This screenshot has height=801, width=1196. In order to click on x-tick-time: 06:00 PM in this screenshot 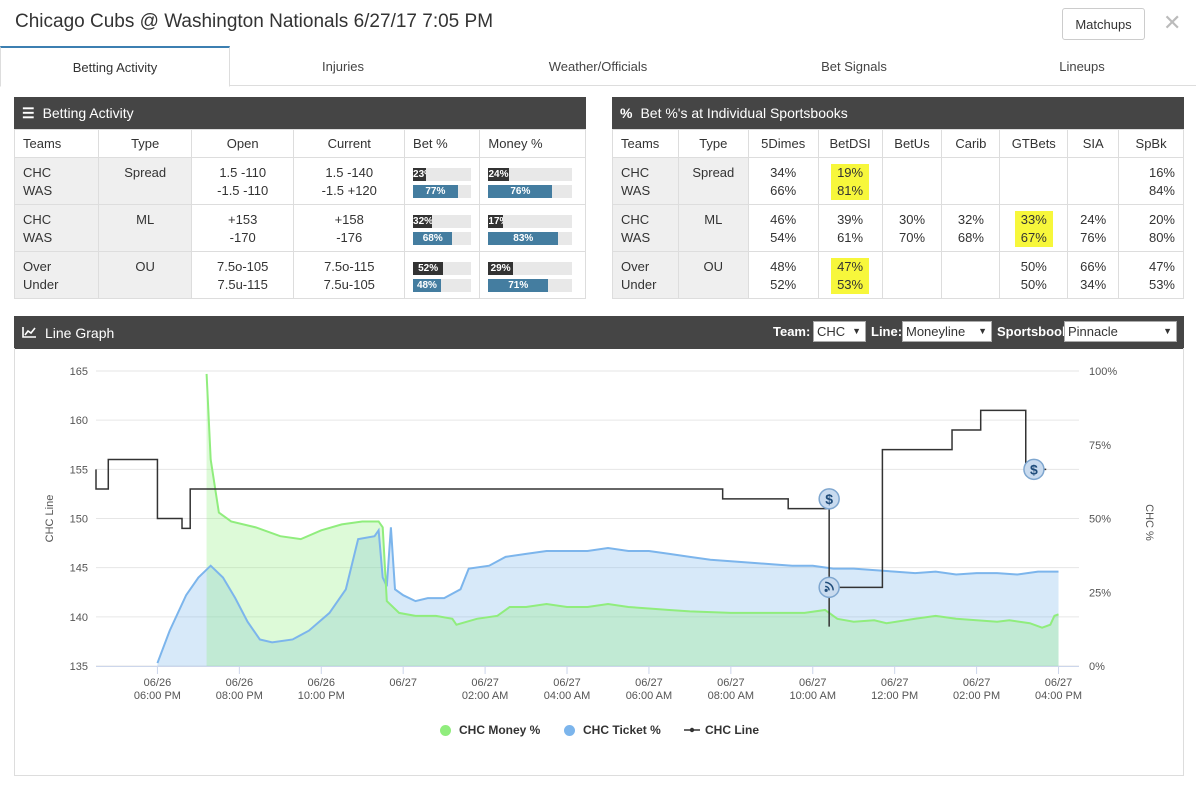, I will do `click(157, 696)`.